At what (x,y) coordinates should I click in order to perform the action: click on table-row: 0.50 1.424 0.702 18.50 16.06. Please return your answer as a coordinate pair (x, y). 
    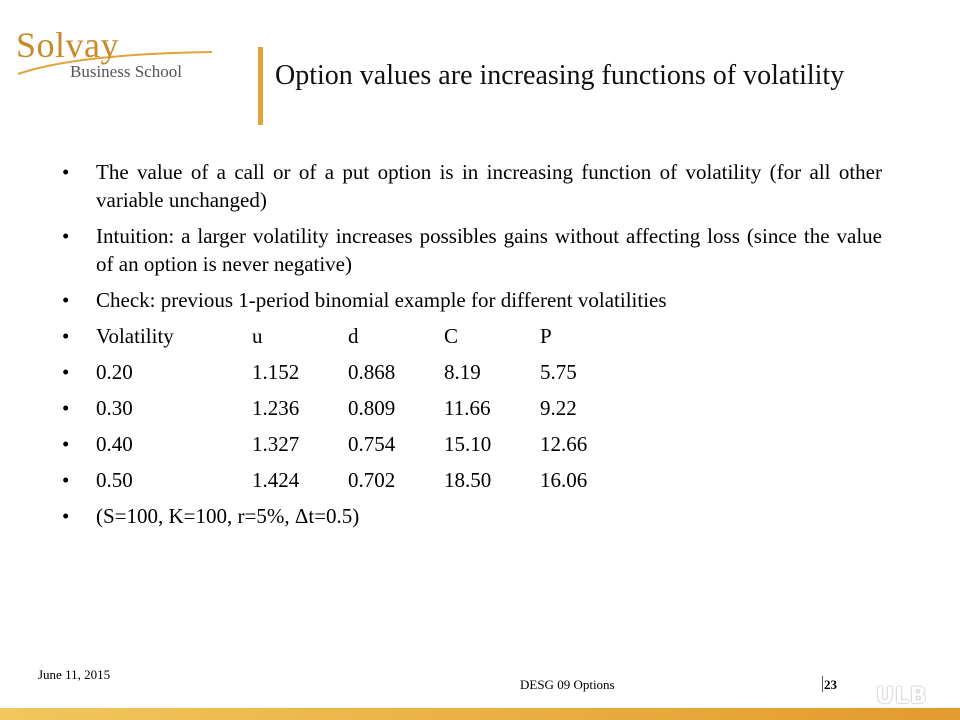
    Looking at the image, I should click on (472, 480).